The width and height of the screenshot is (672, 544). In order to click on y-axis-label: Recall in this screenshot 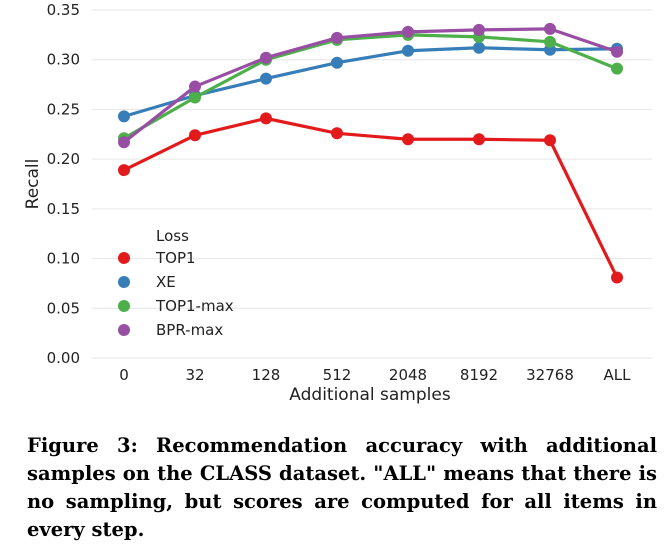, I will do `click(33, 184)`.